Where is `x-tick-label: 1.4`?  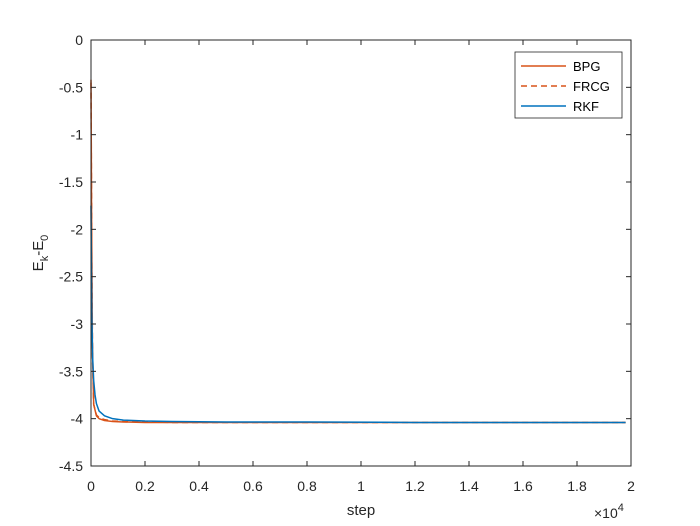 x-tick-label: 1.4 is located at coordinates (469, 486).